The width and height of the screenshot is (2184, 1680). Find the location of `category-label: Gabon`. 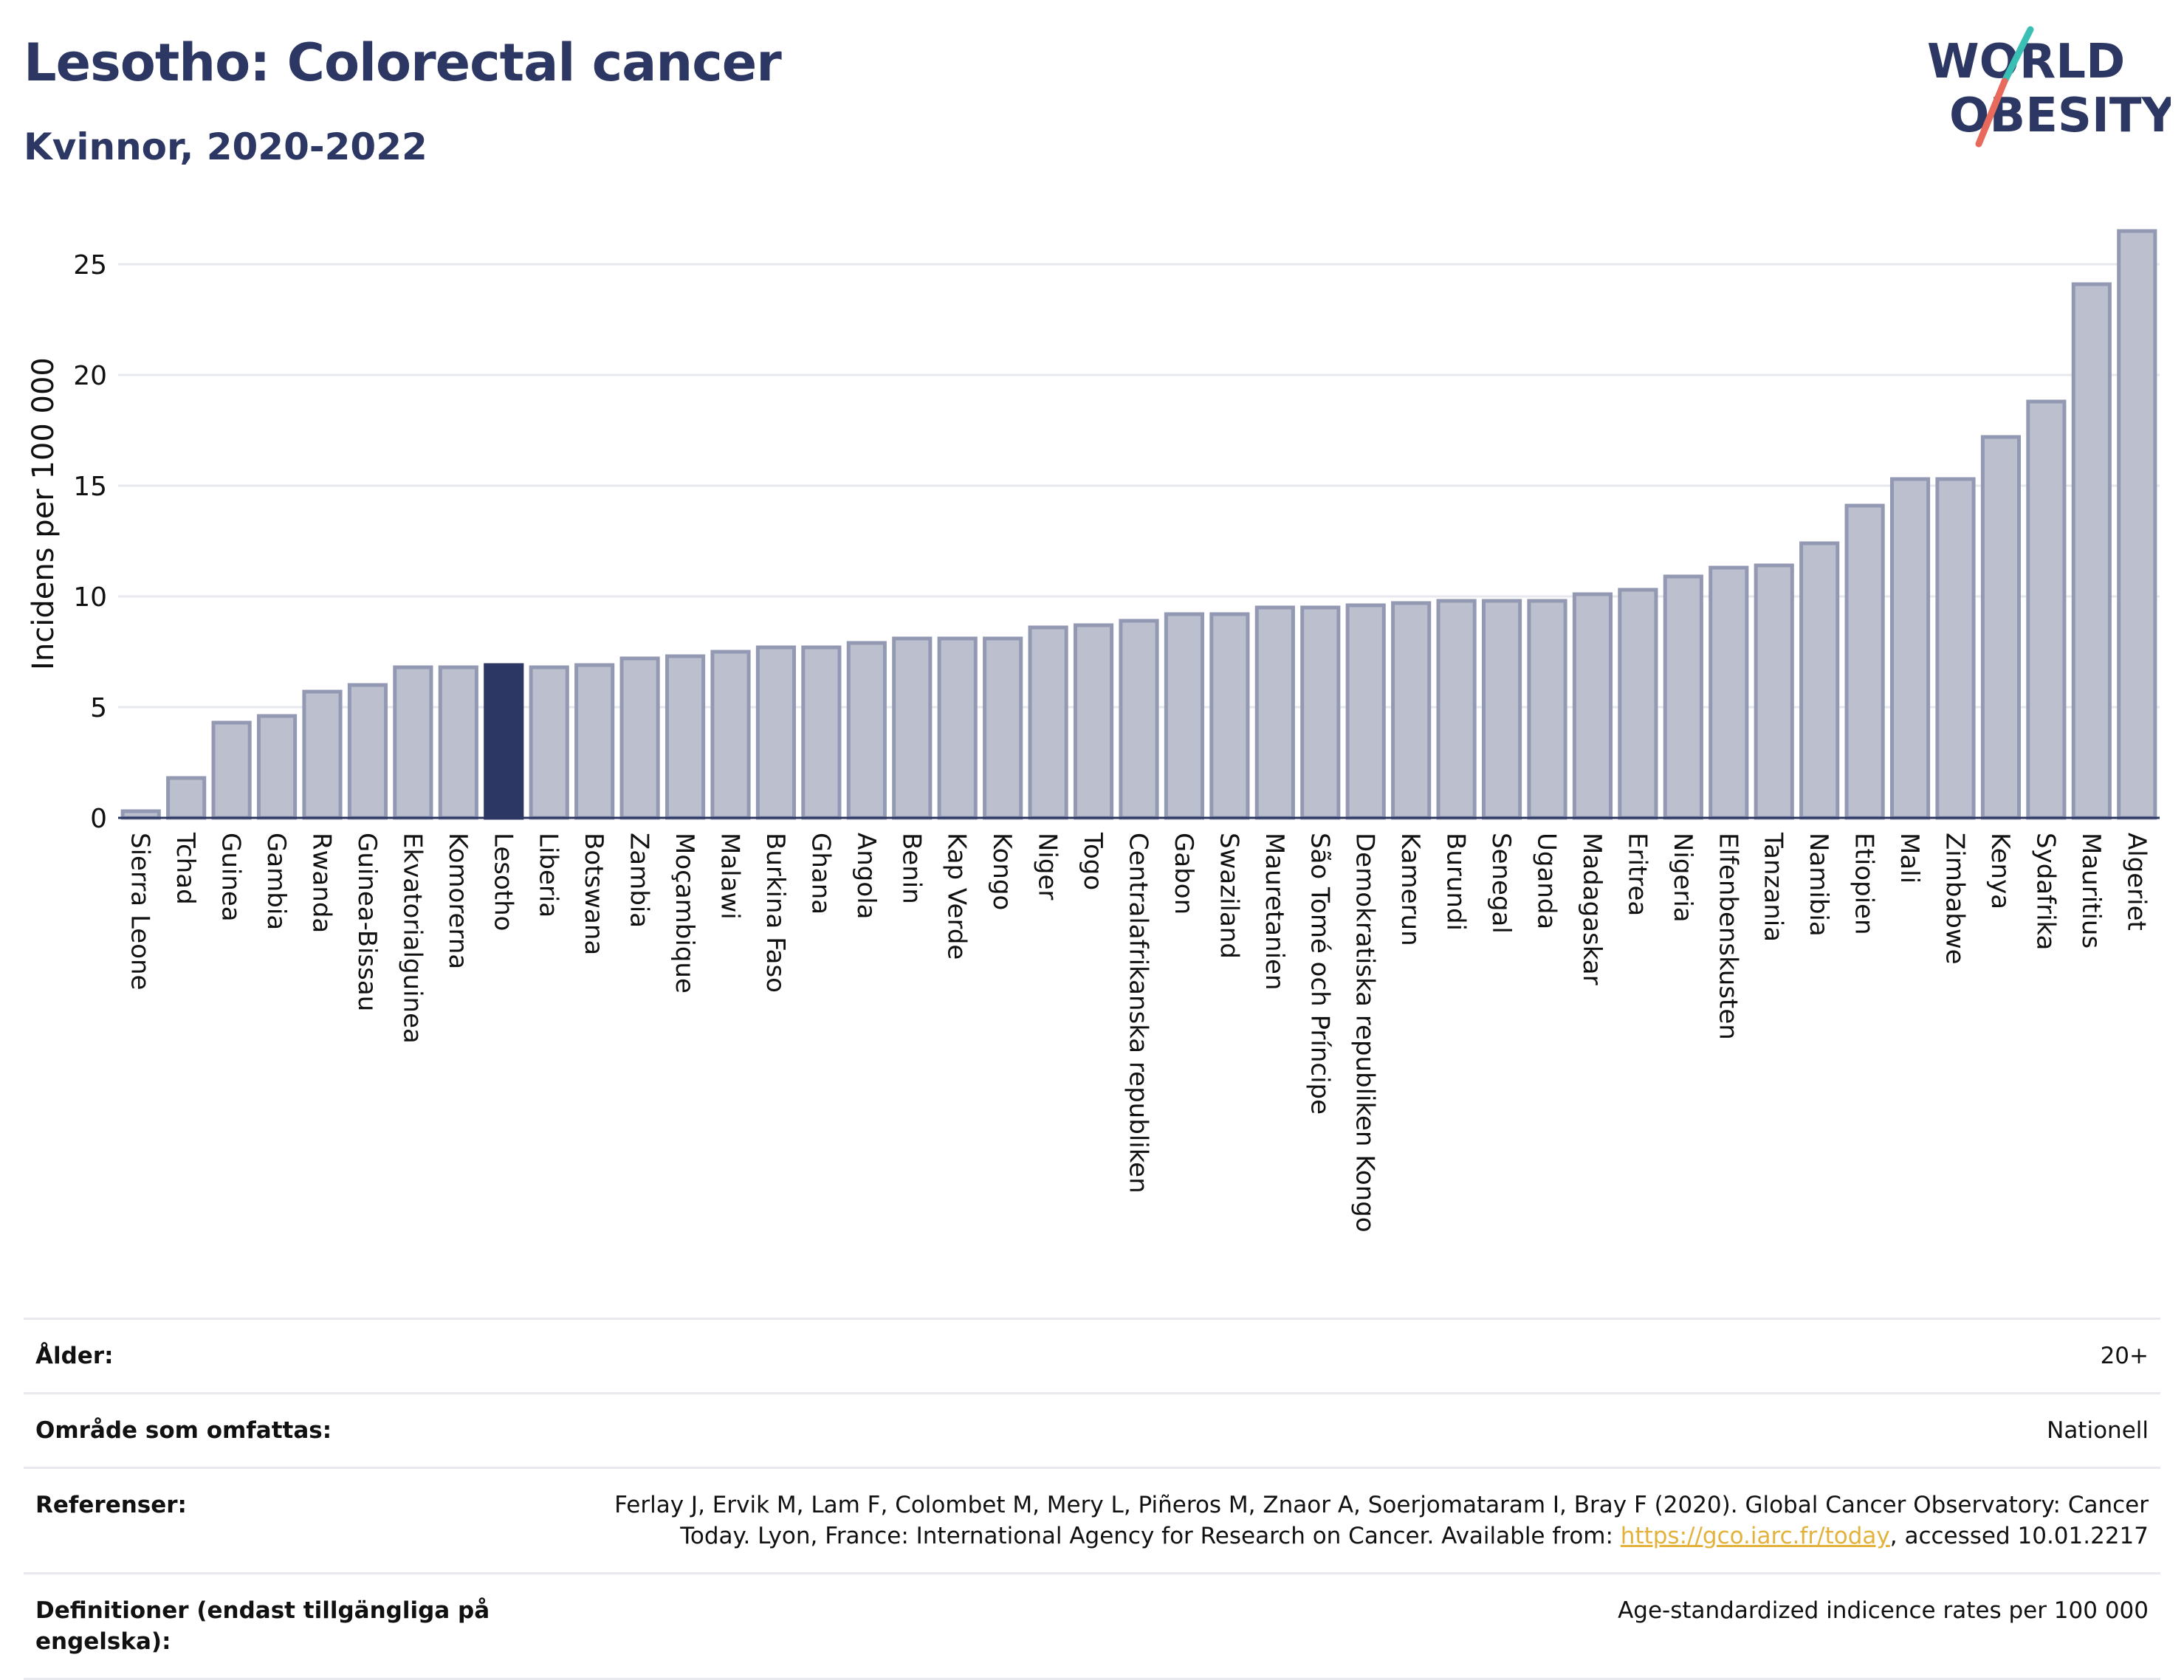

category-label: Gabon is located at coordinates (1184, 874).